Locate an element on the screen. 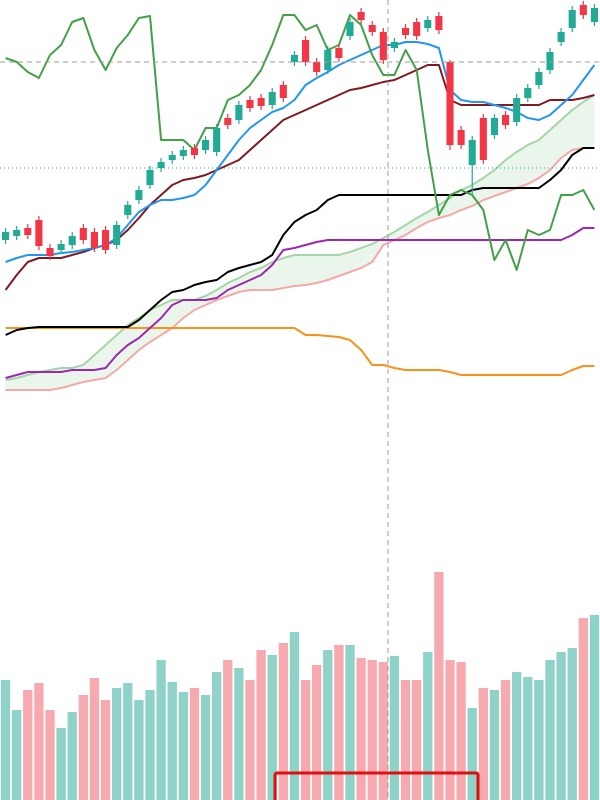  selection-box is located at coordinates (376, 785).